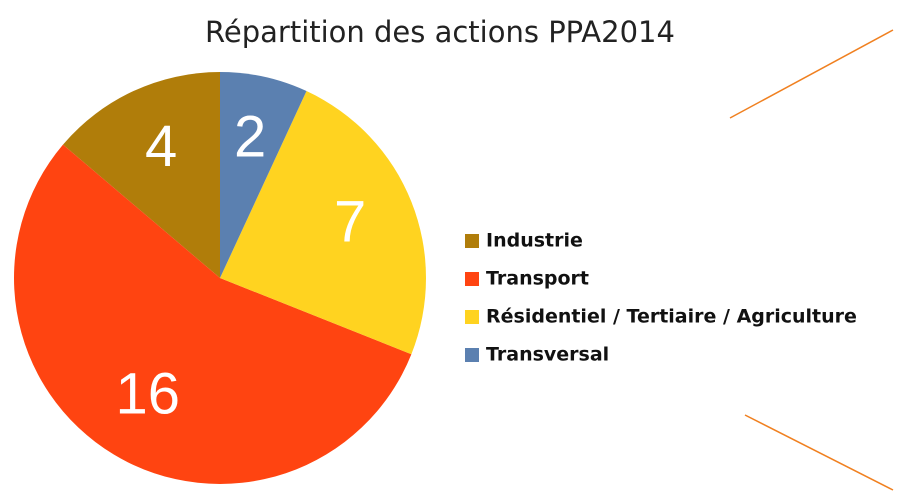 This screenshot has height=491, width=905. I want to click on chart-title: Répartition des actions PPA2014, so click(440, 32).